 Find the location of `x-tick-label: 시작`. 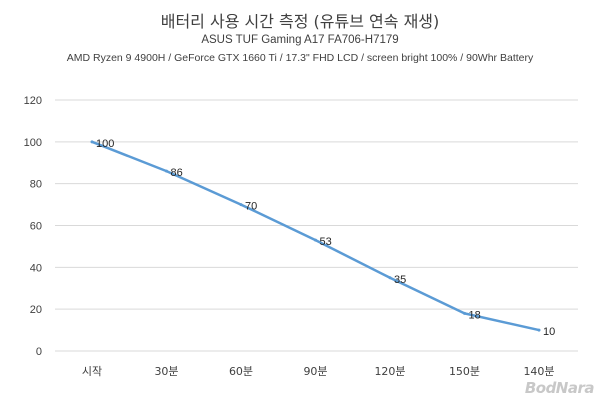

x-tick-label: 시작 is located at coordinates (92, 371).